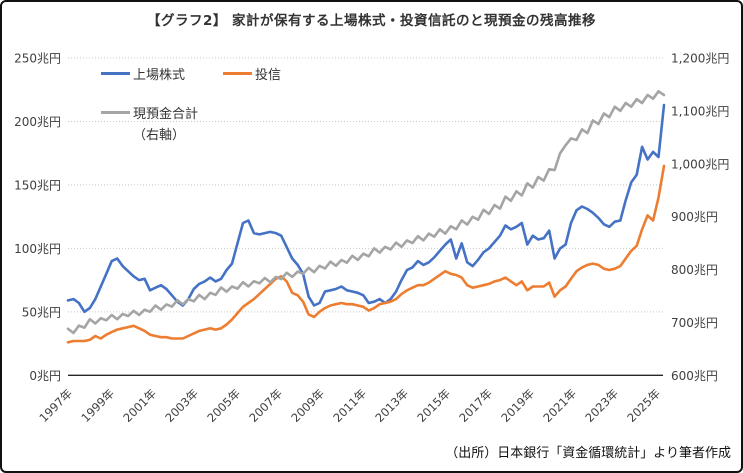  What do you see at coordinates (265, 405) in the screenshot?
I see `x-axis-label: 2007年` at bounding box center [265, 405].